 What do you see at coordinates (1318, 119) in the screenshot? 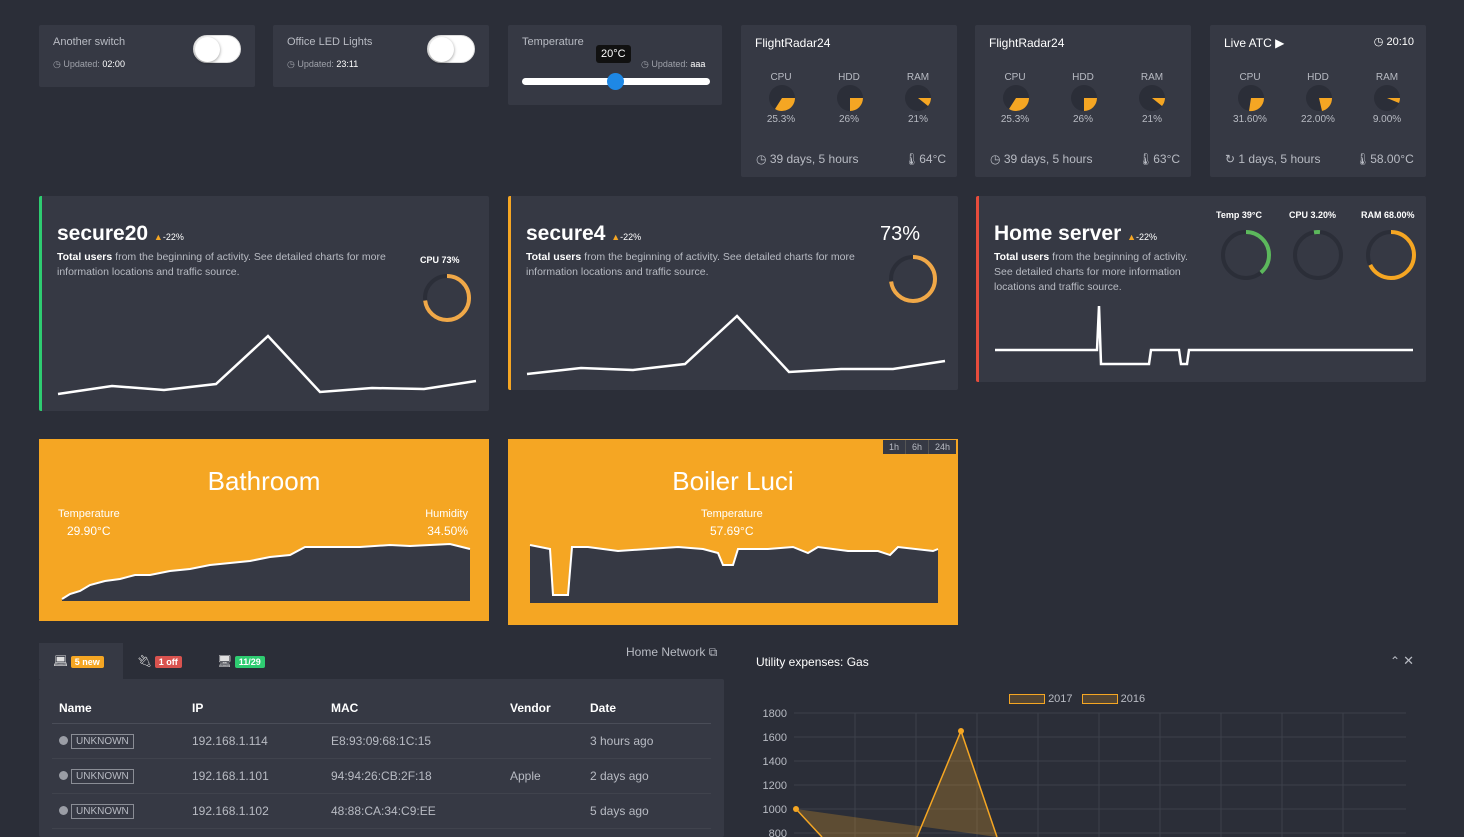
I see `hdd-value: 22.00%` at bounding box center [1318, 119].